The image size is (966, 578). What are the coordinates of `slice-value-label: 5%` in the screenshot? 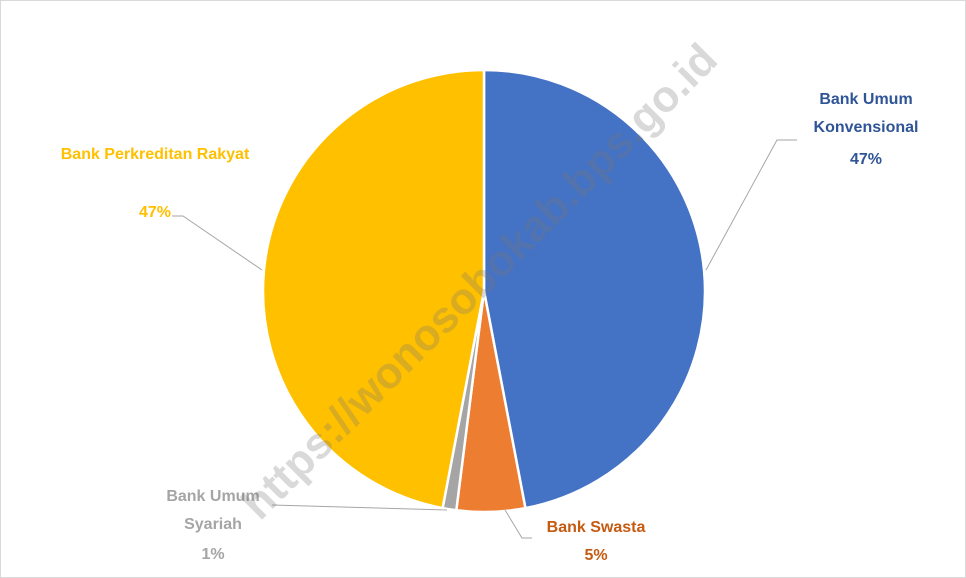 It's located at (596, 555).